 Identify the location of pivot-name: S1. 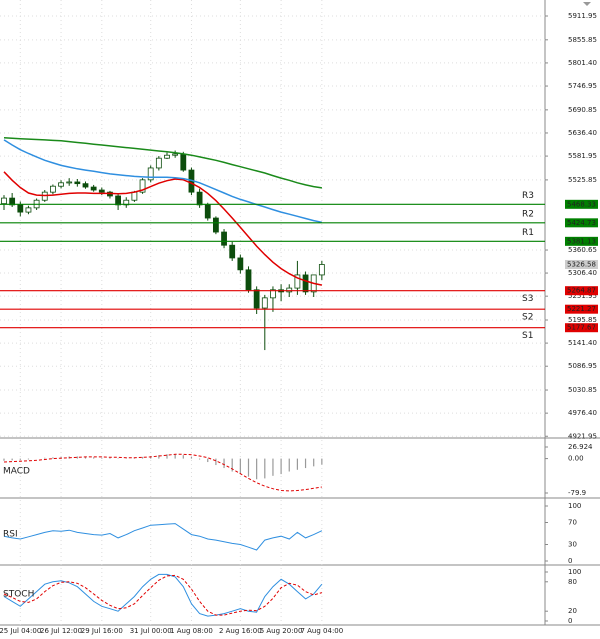
(527, 336).